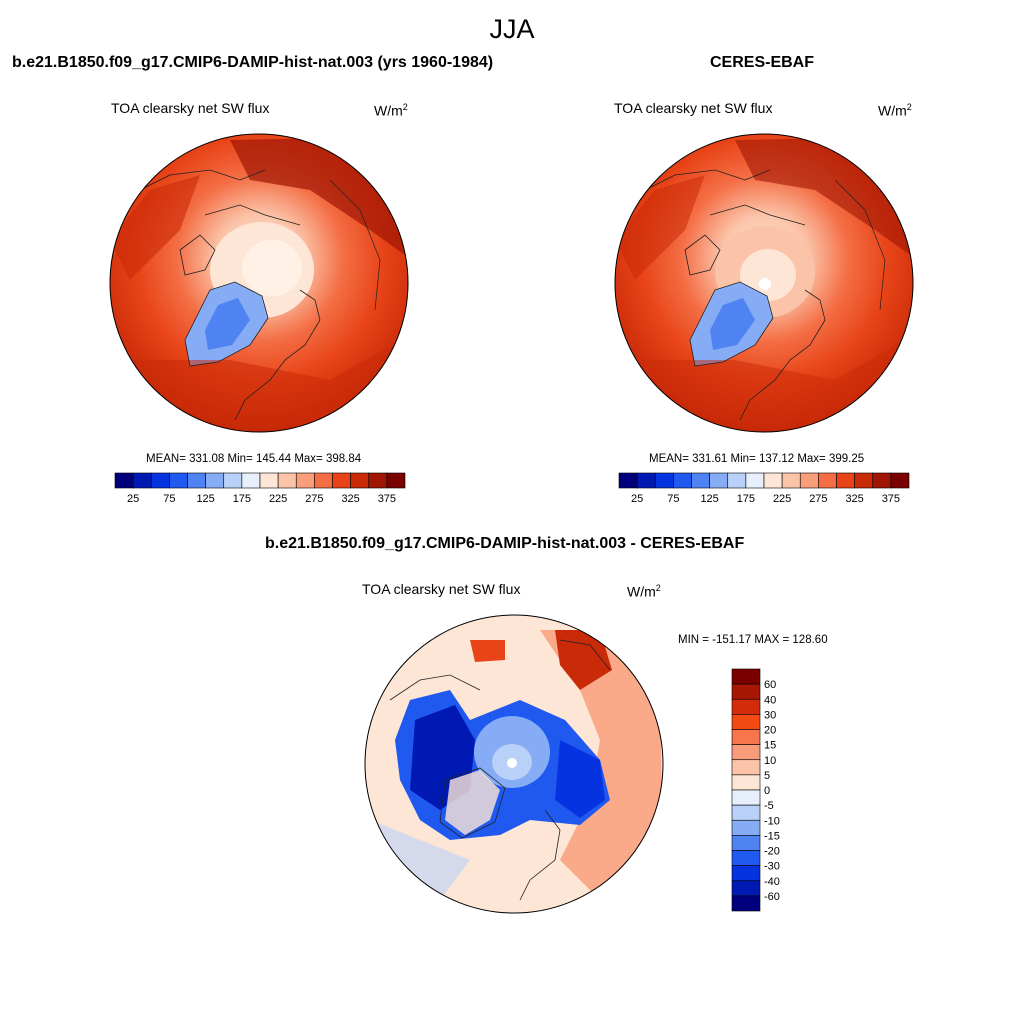  I want to click on diff-colorbar: 60 40 30 20 15 10 5 0 -5 -10 -15 -20 -30 -40 -60, so click(755, 790).